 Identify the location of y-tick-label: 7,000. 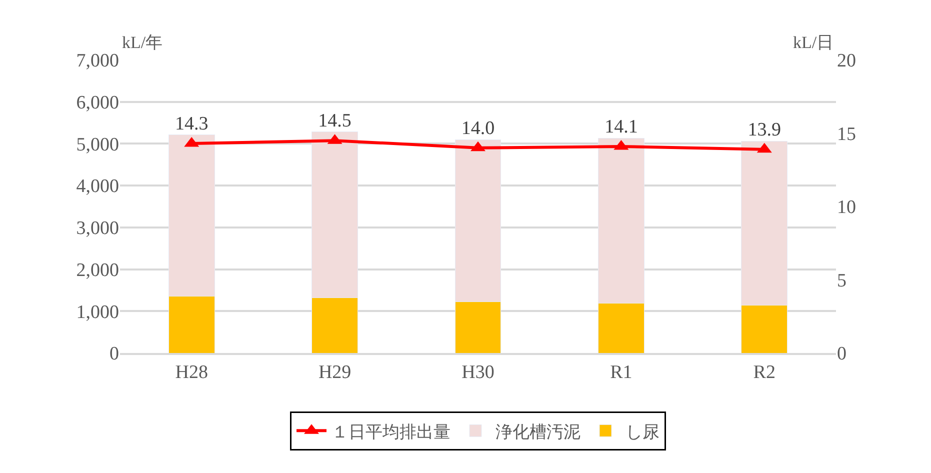
(97, 61).